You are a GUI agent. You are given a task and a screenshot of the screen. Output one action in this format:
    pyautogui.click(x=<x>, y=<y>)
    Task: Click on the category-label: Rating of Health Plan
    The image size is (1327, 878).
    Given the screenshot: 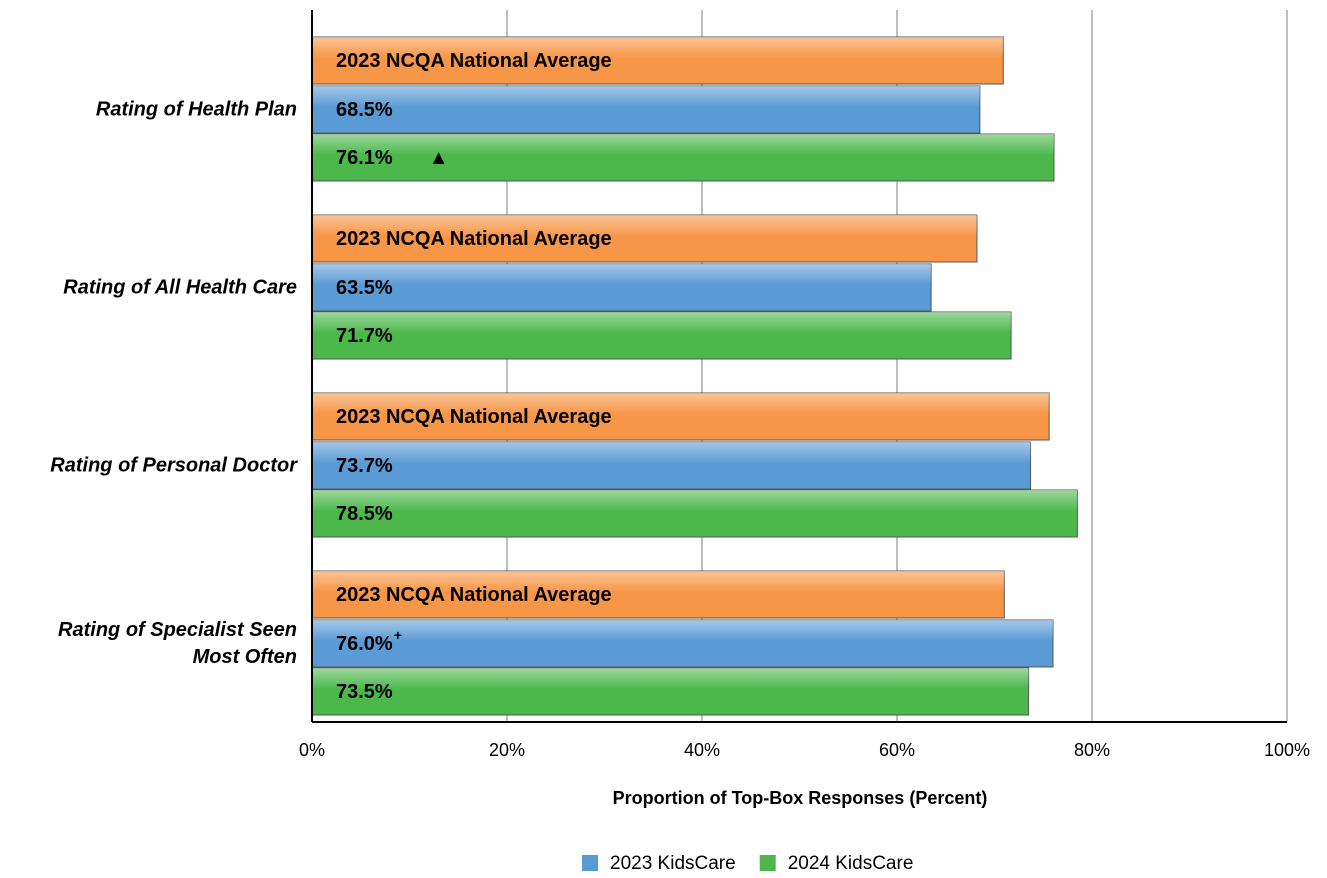 What is the action you would take?
    pyautogui.click(x=196, y=109)
    